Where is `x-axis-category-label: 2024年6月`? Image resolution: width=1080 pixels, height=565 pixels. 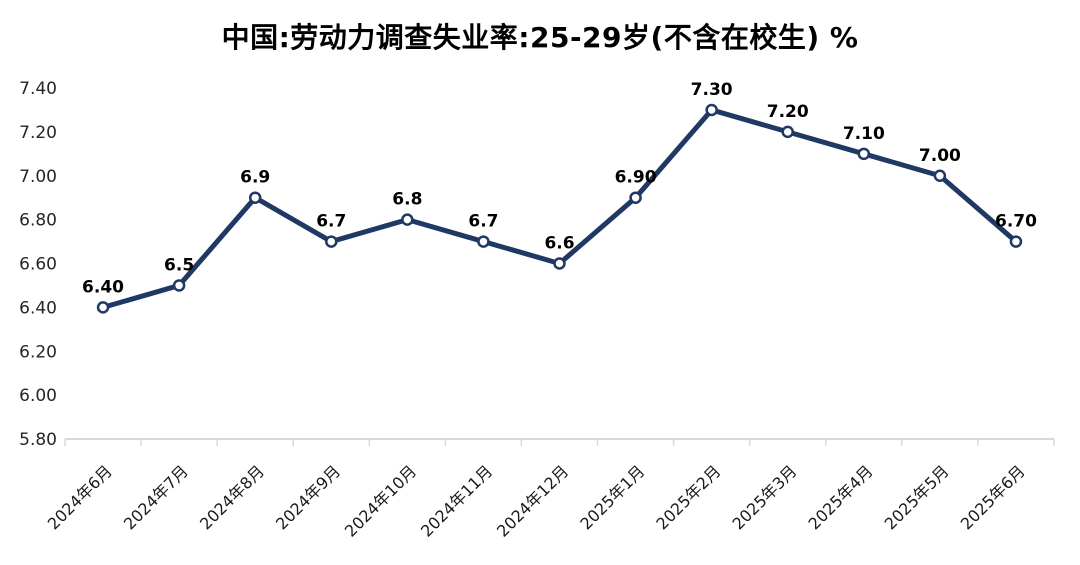
x-axis-category-label: 2024年6月 is located at coordinates (80, 497).